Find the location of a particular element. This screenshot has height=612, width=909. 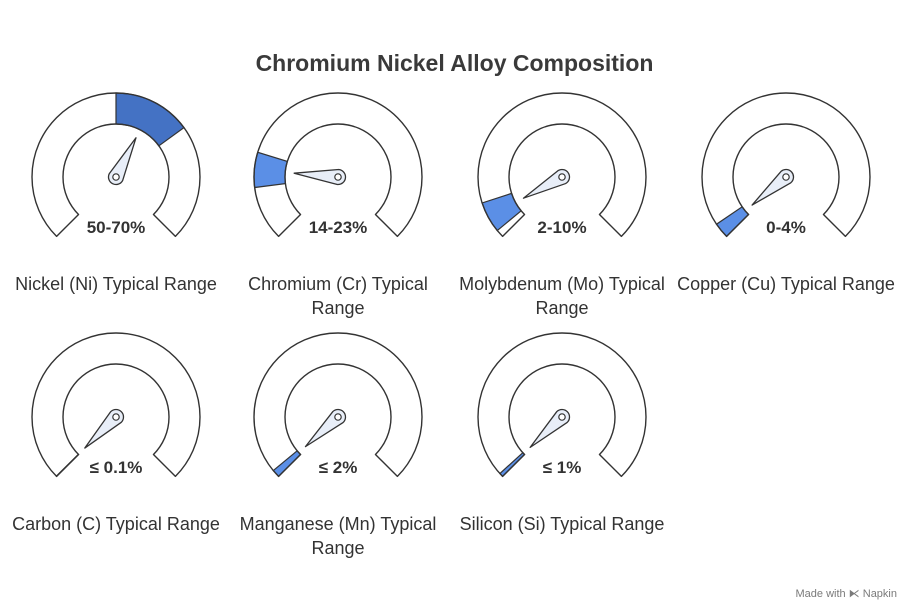

gauge-label: Copper (Cu) Typical Range is located at coordinates (786, 284).